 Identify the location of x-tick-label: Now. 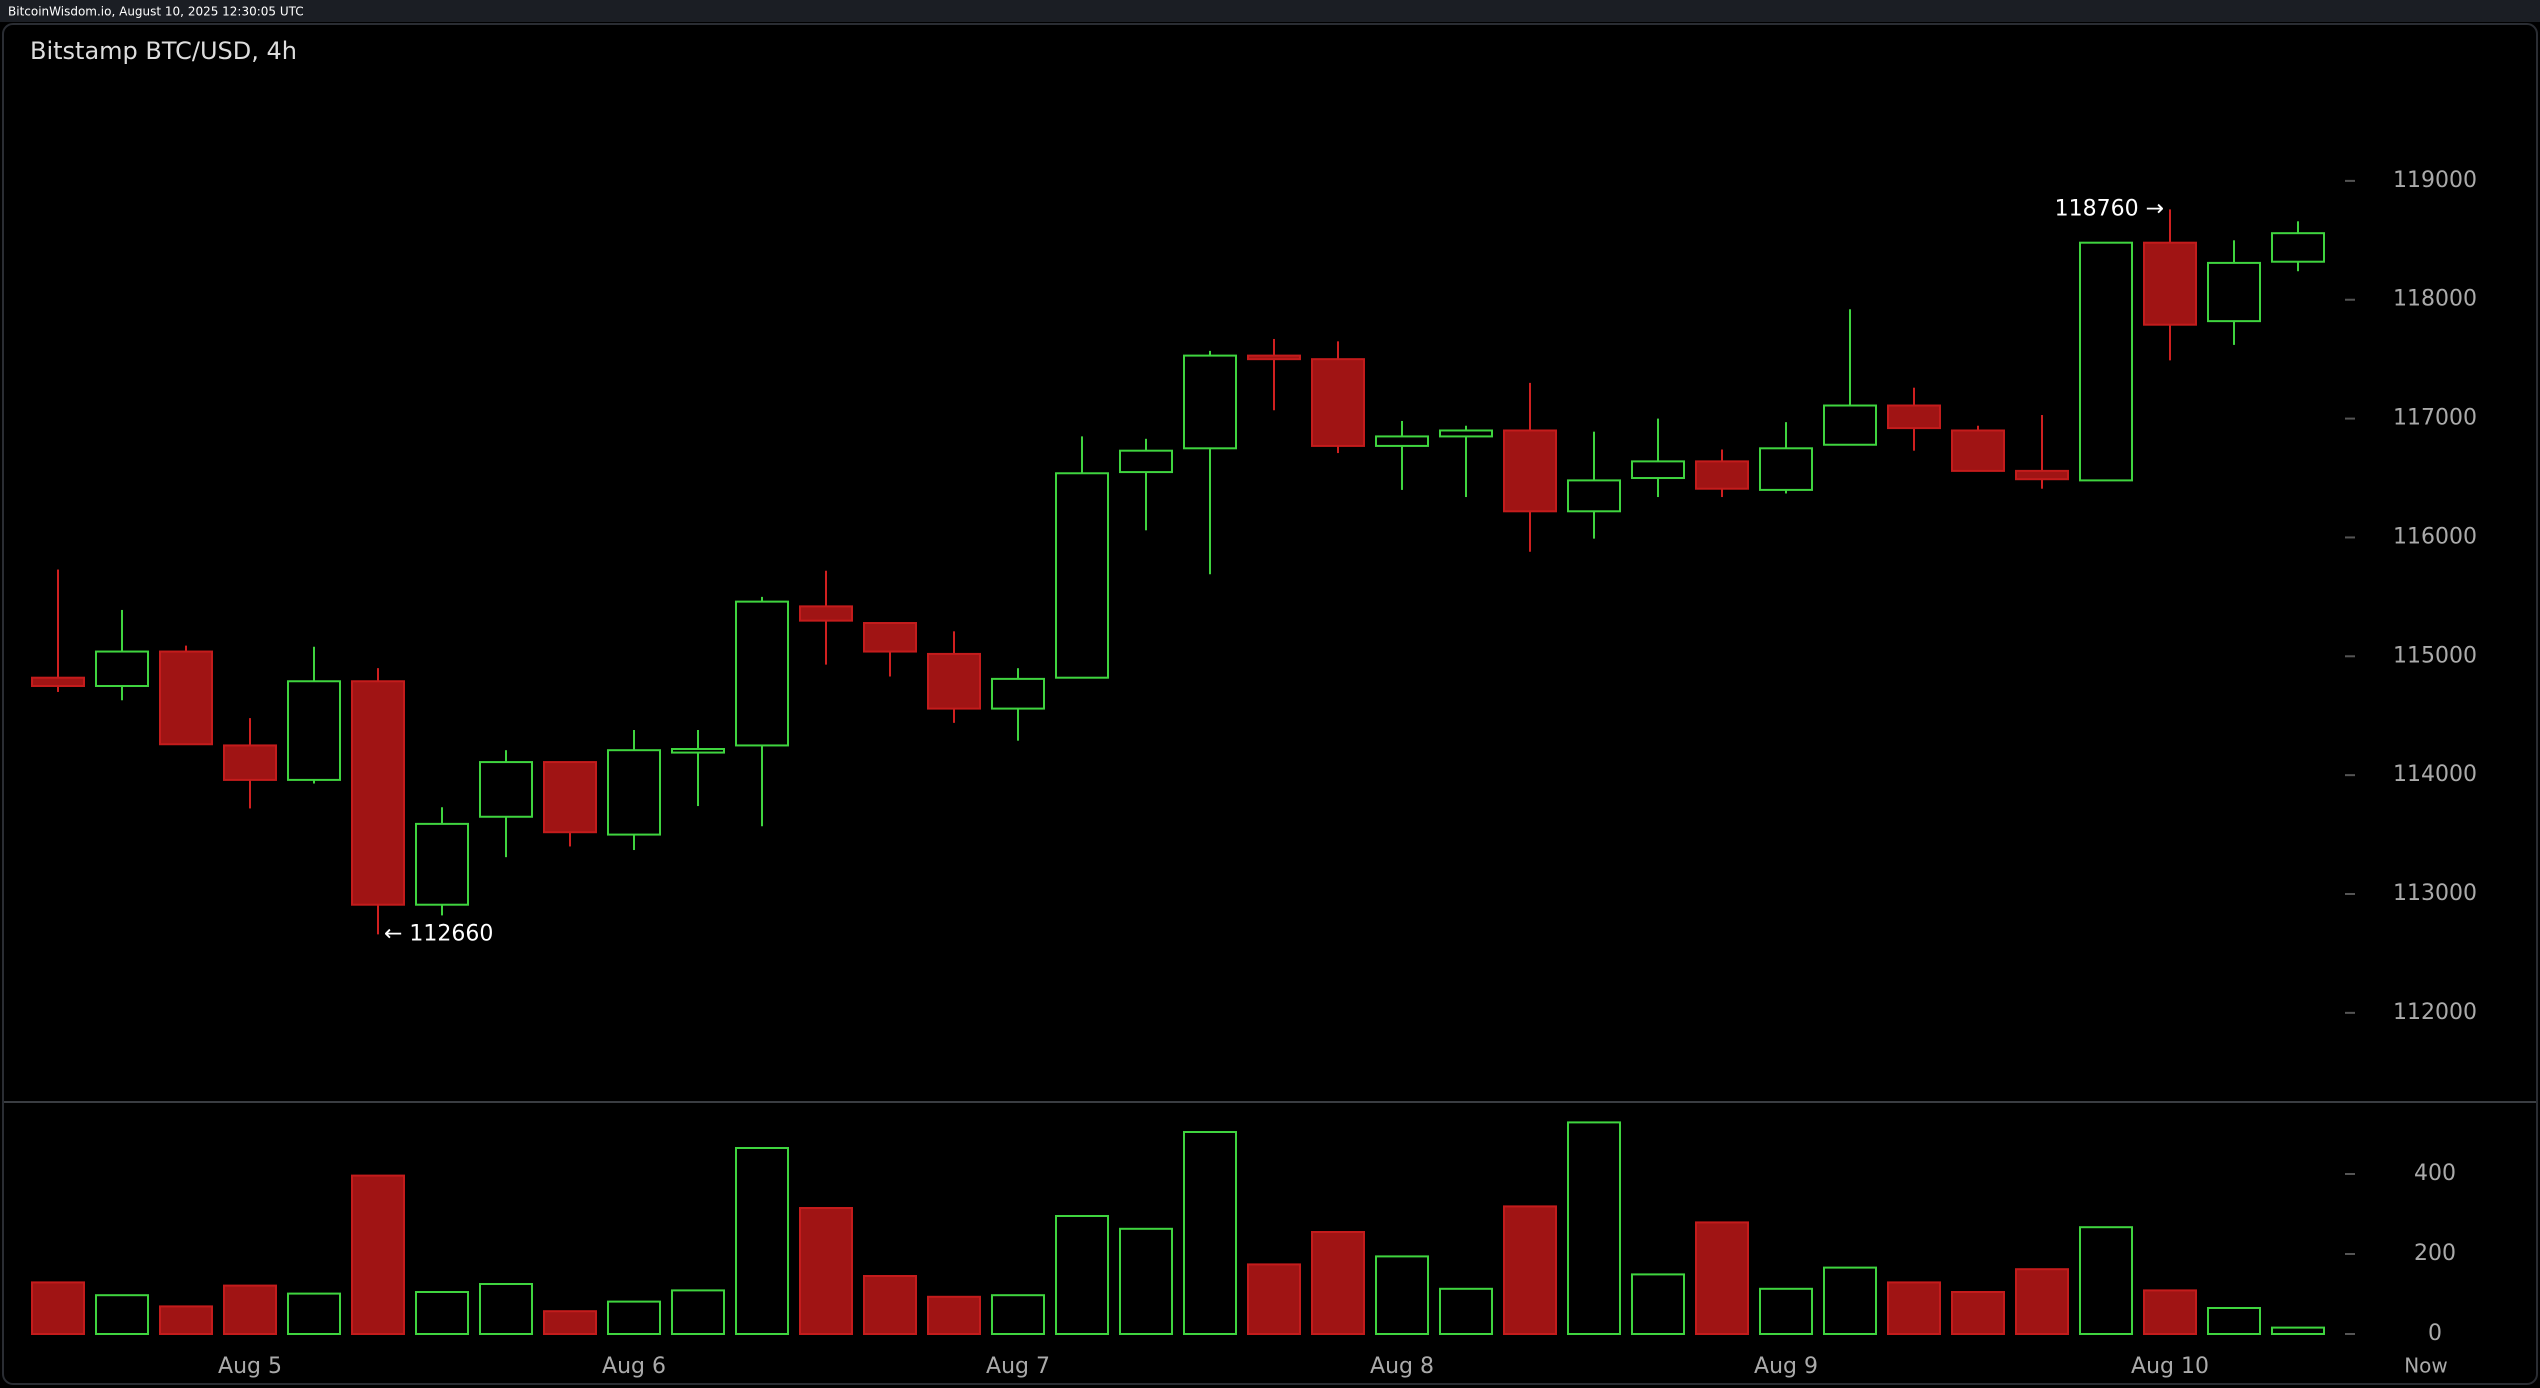
(2426, 1366).